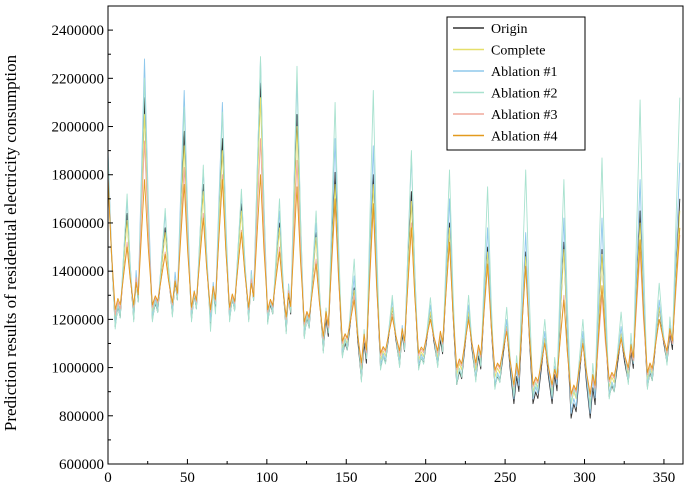 The width and height of the screenshot is (685, 496). Describe the element at coordinates (505, 478) in the screenshot. I see `x-tick-label: 250` at that location.